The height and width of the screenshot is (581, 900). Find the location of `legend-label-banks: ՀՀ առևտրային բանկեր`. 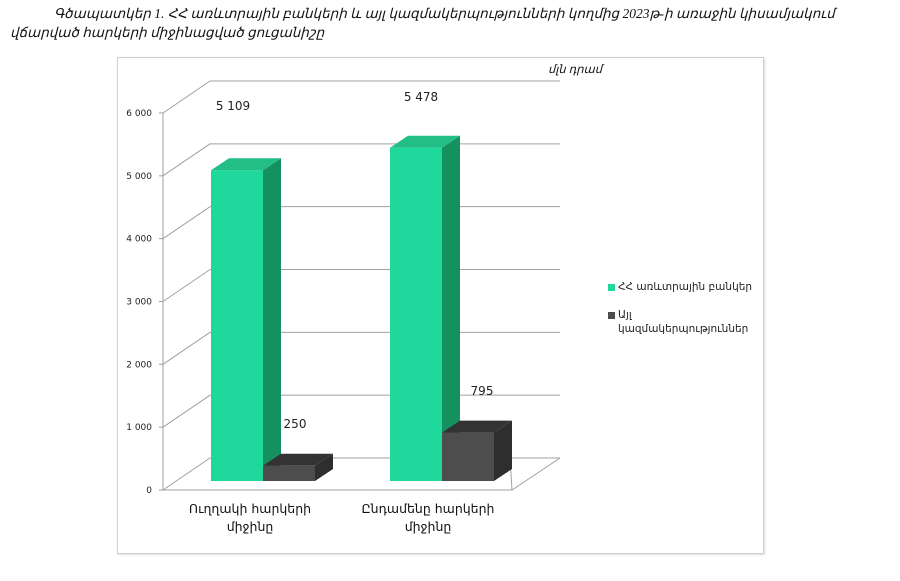

legend-label-banks: ՀՀ առևտրային բանկեր is located at coordinates (685, 287).